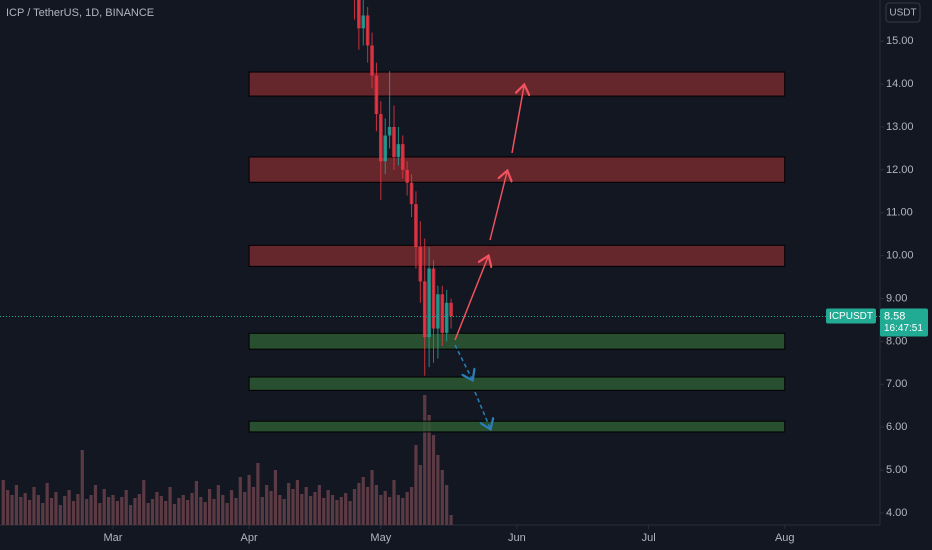  I want to click on x-tick-label: Apr, so click(249, 538).